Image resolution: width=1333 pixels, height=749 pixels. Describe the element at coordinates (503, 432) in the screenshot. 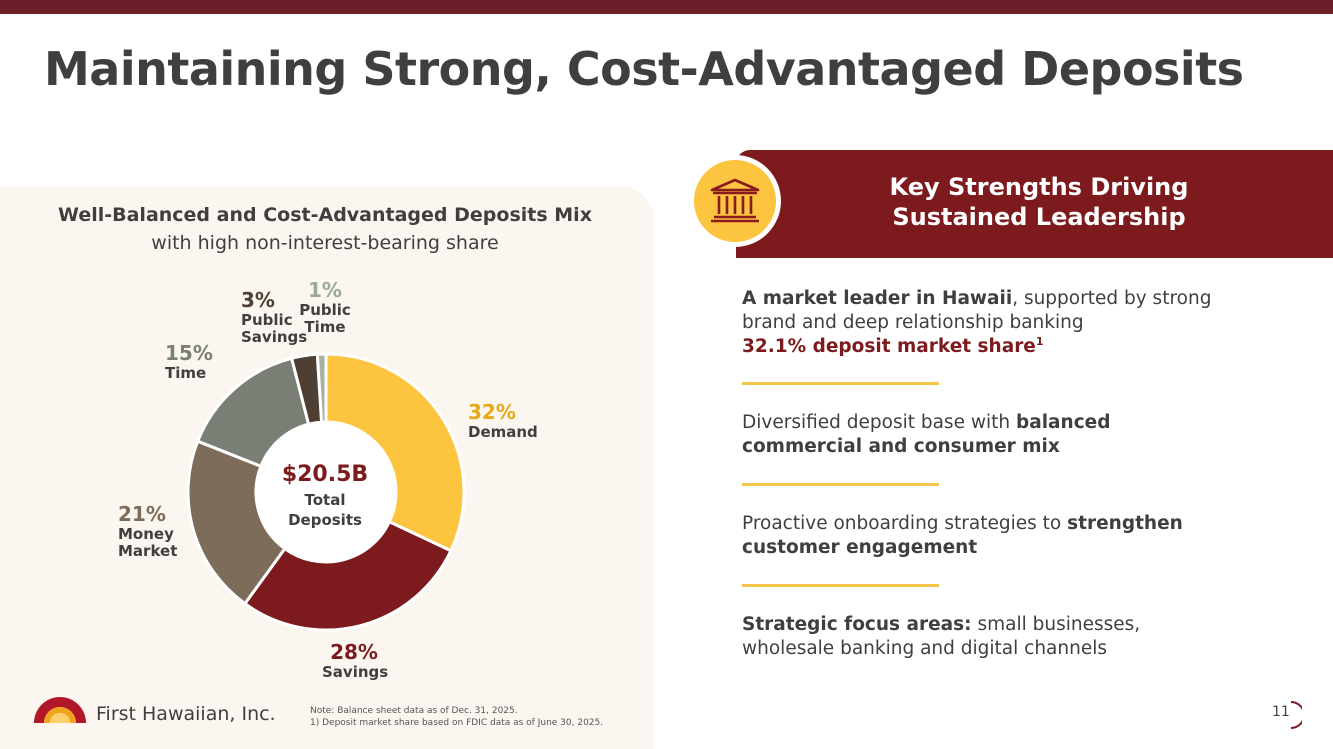

I see `label-demand-name: Demand` at that location.